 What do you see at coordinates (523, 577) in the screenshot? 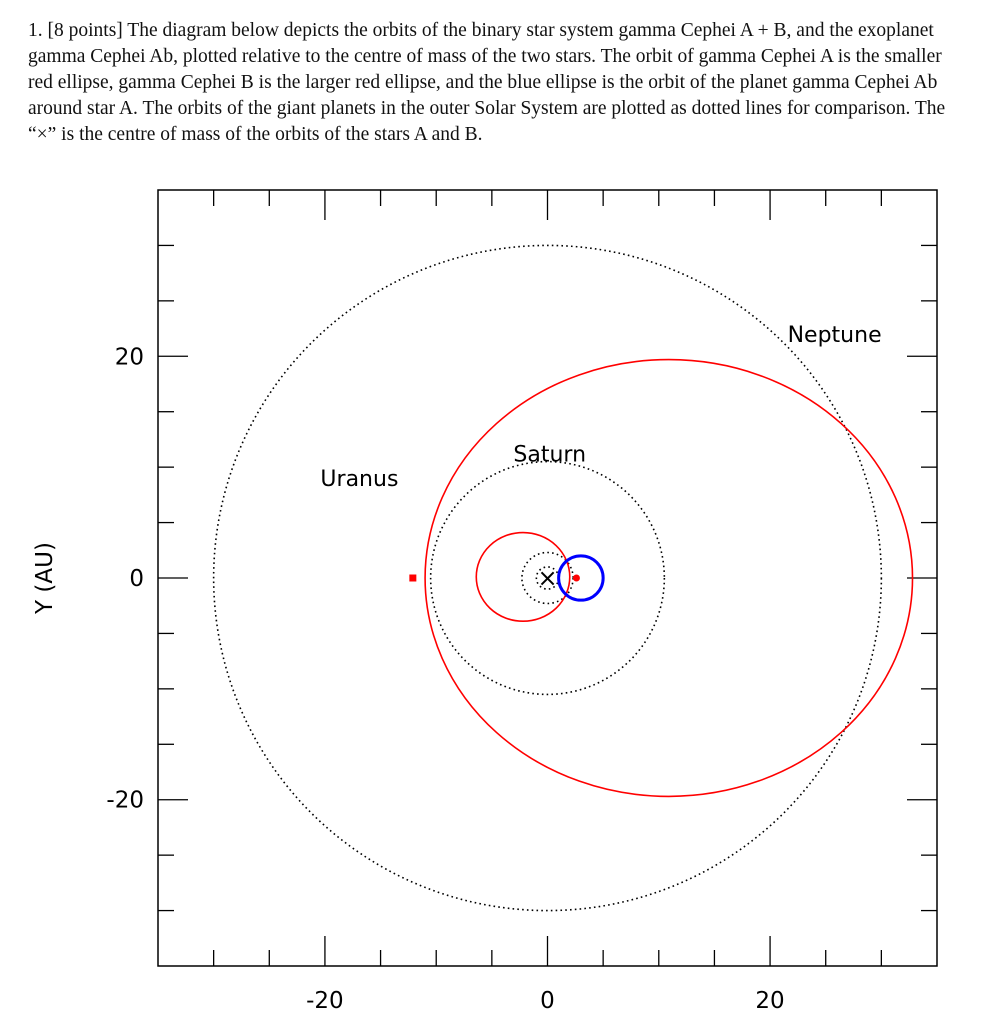
I see `orbit-gamma-cephei-a` at bounding box center [523, 577].